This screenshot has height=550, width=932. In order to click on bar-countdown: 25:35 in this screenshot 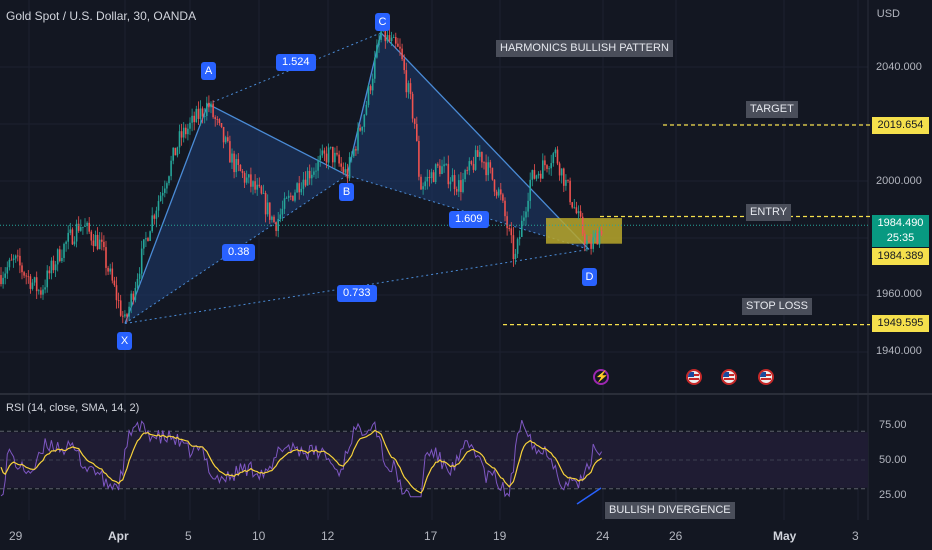, I will do `click(900, 238)`.